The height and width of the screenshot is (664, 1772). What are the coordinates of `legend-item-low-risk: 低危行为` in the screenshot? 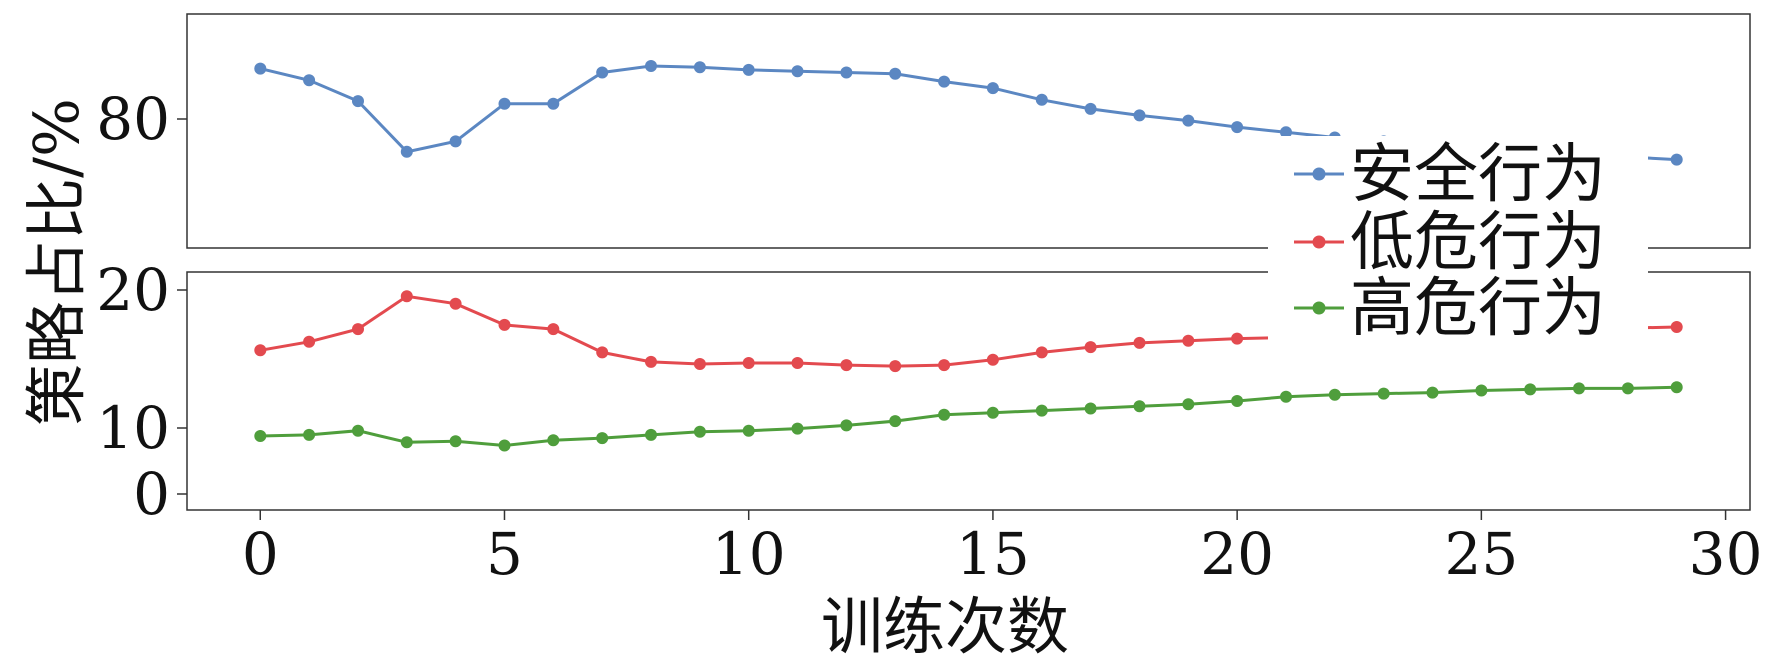 It's located at (1450, 243).